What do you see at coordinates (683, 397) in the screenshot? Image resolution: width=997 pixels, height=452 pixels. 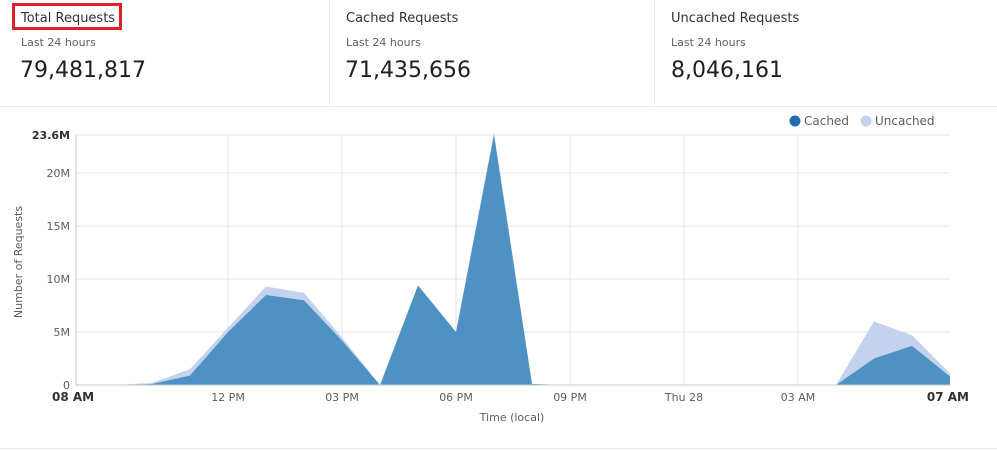 I see `x-tick-label: Thu 28` at bounding box center [683, 397].